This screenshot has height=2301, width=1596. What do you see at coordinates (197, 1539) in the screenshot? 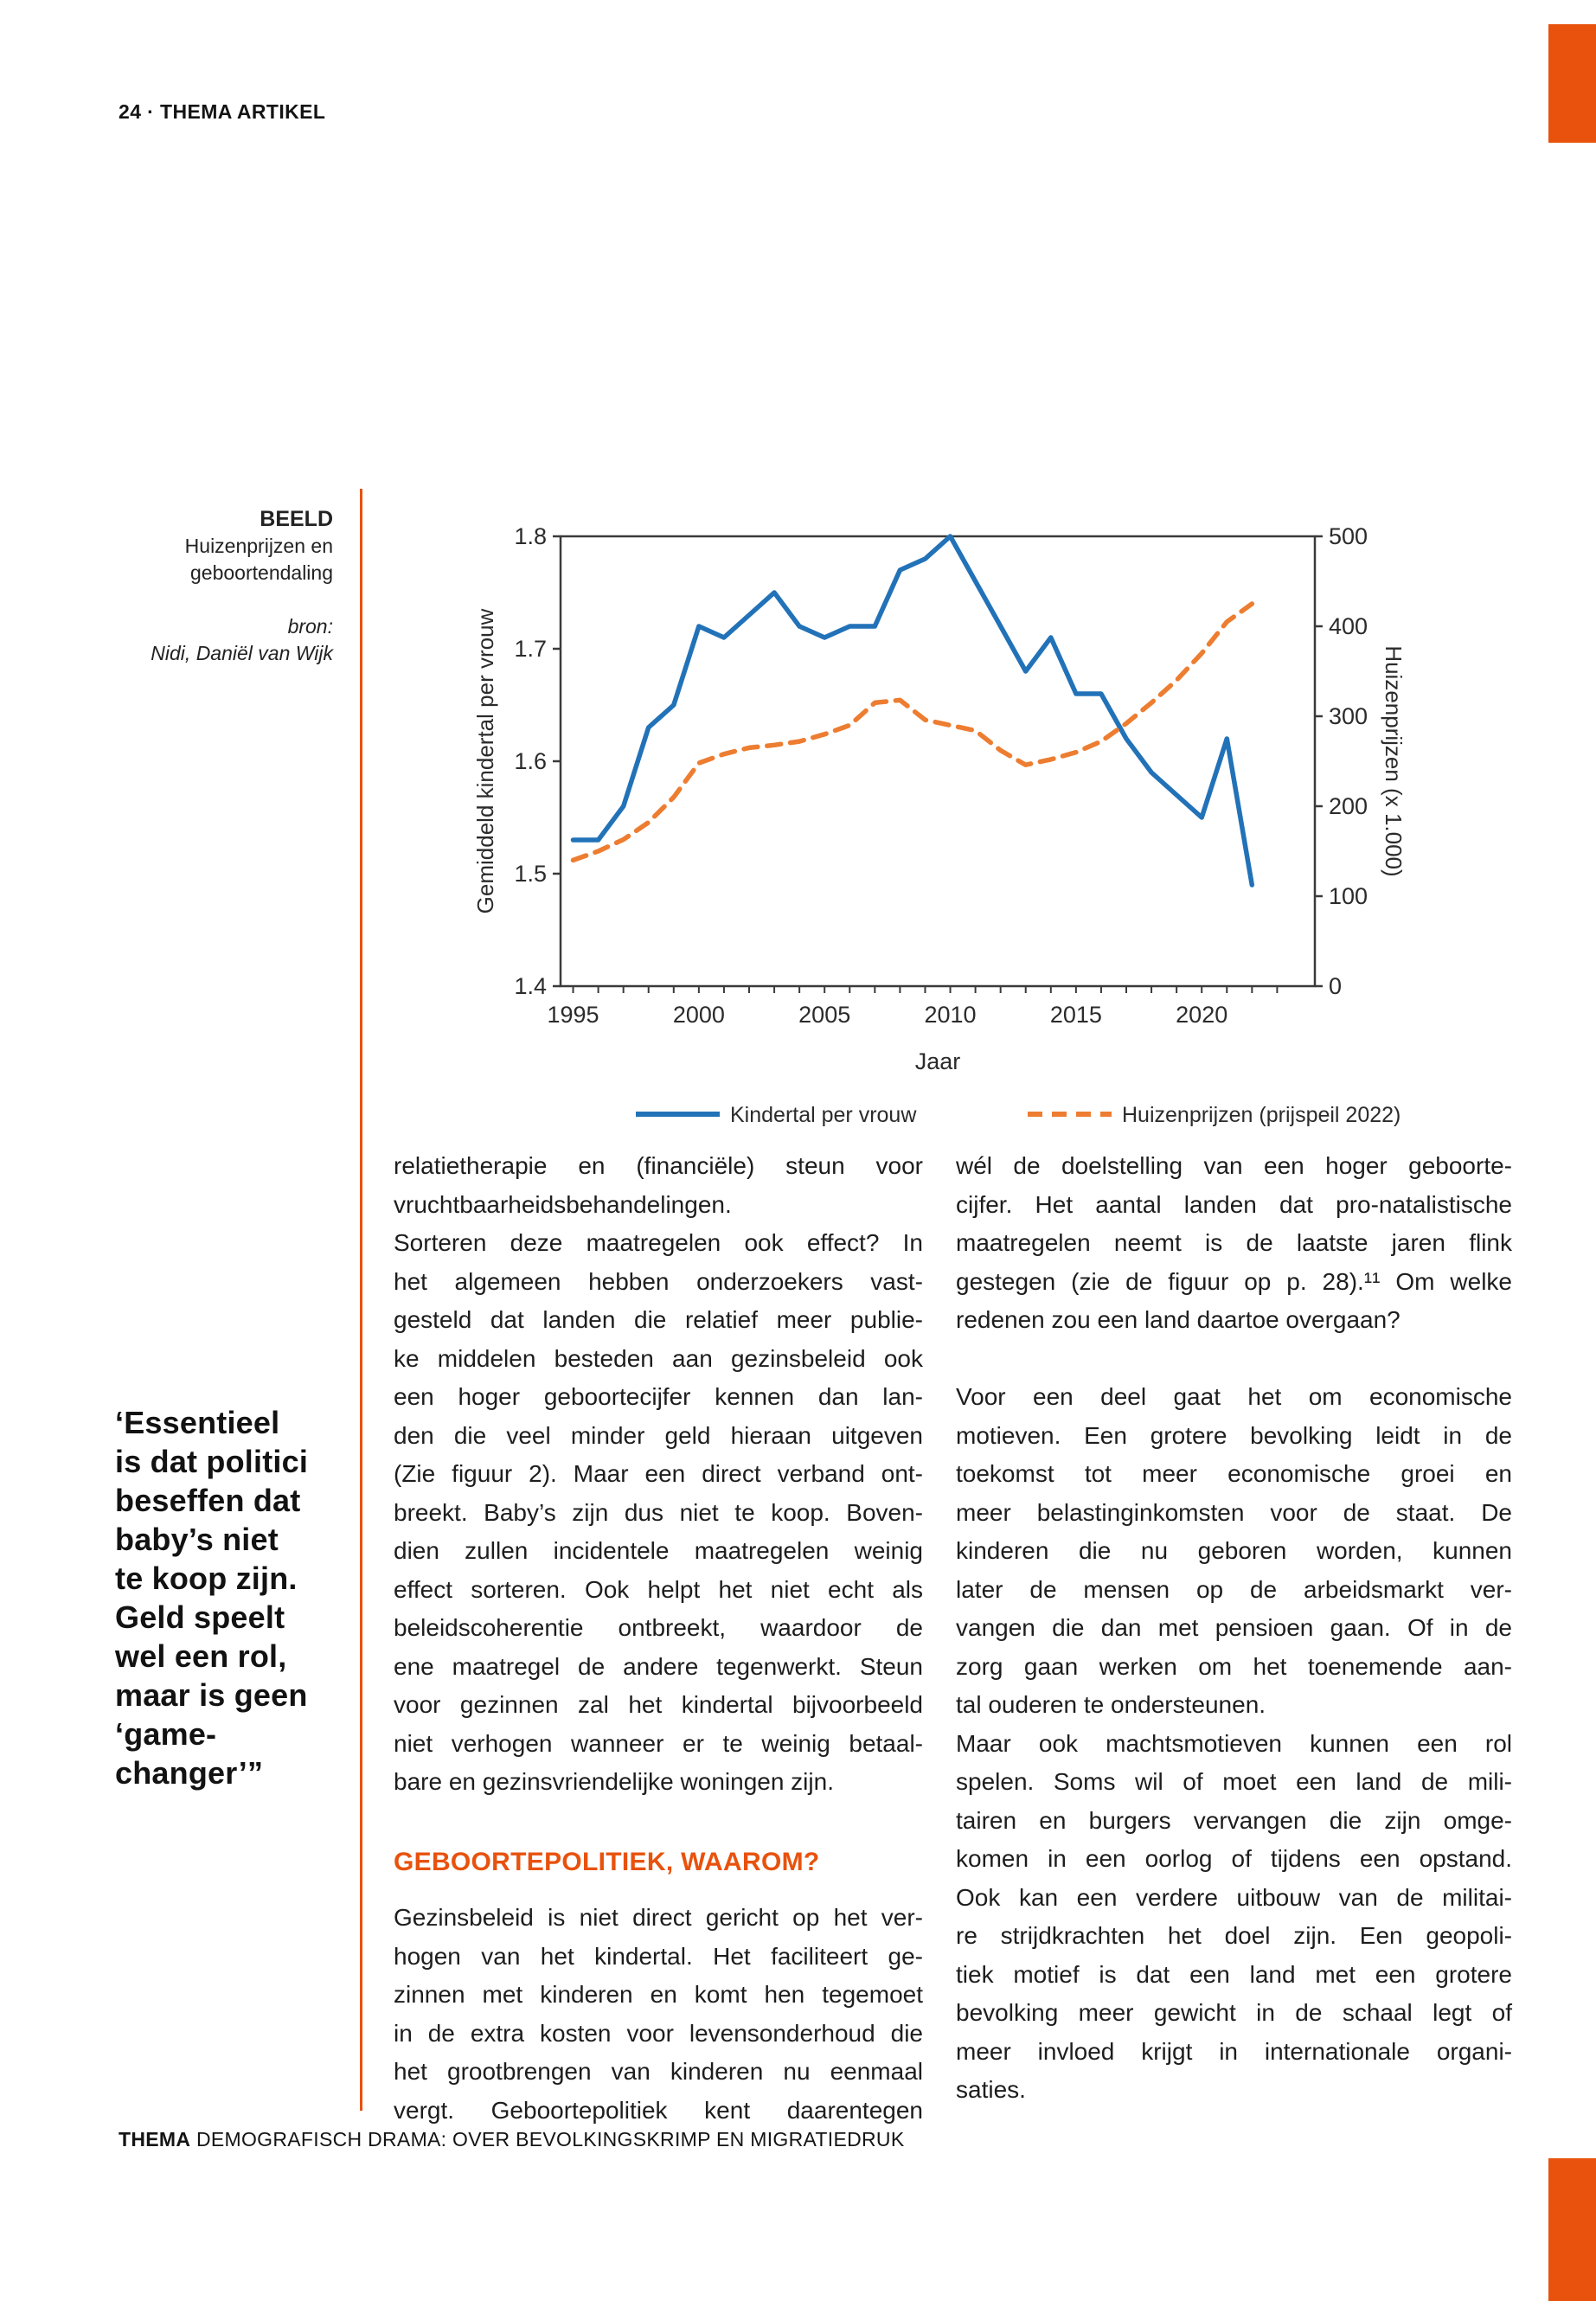
I see `pull-quote-line: baby’s niet` at bounding box center [197, 1539].